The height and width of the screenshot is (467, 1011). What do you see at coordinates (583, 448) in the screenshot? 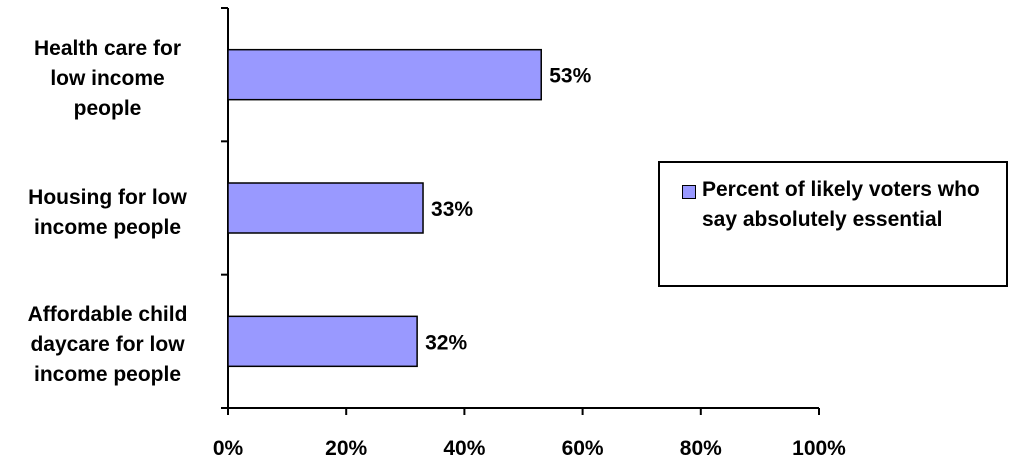
I see `x-tick-label: 60%` at bounding box center [583, 448].